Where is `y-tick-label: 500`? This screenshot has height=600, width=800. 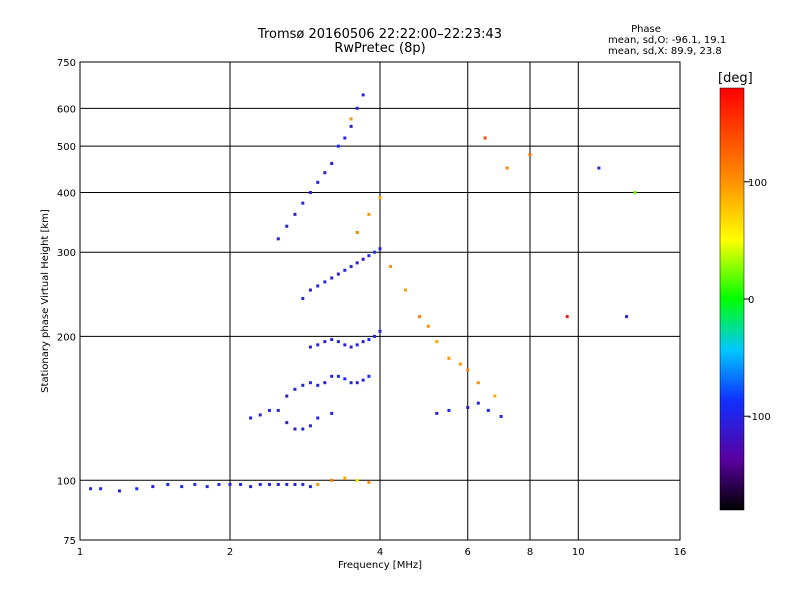 y-tick-label: 500 is located at coordinates (66, 147).